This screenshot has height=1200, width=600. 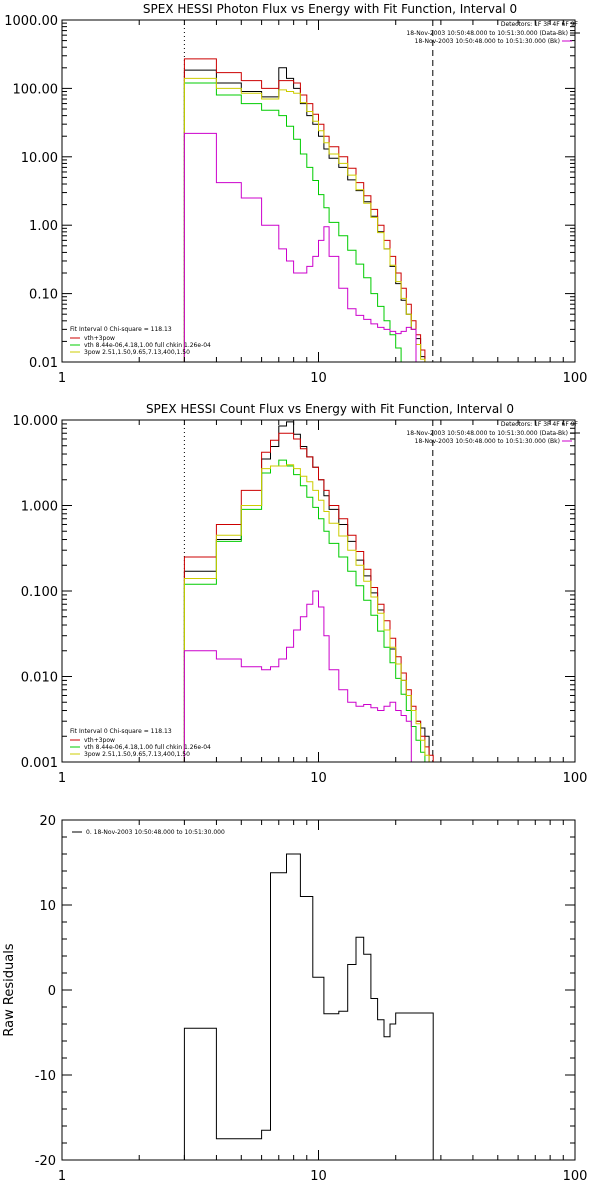 I want to click on residuals-series, so click(x=308, y=1006).